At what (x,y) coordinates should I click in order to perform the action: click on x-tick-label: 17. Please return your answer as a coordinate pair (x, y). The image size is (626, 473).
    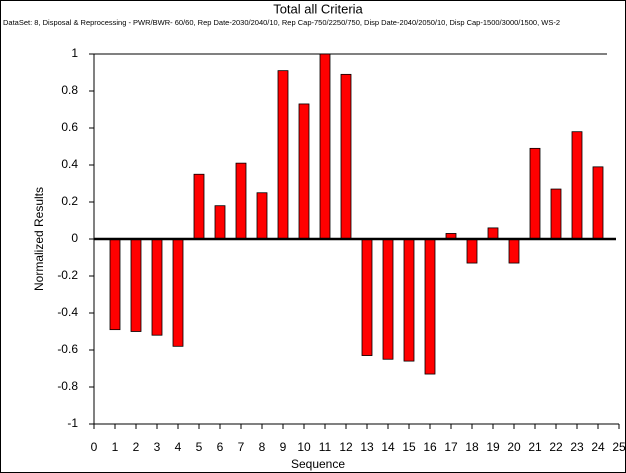
    Looking at the image, I should click on (451, 447).